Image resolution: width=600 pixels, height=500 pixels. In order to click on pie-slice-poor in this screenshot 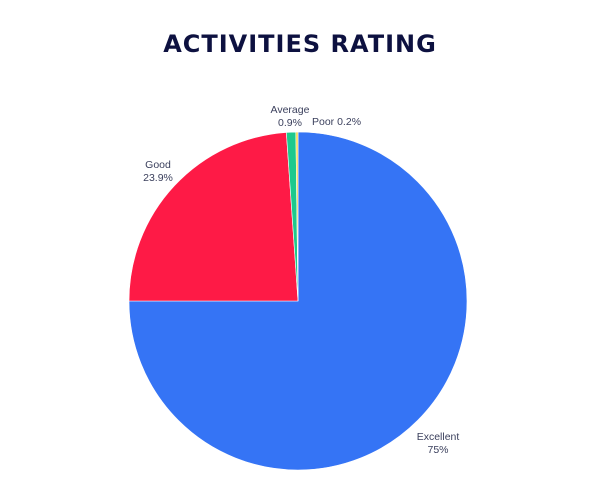, I will do `click(297, 216)`.